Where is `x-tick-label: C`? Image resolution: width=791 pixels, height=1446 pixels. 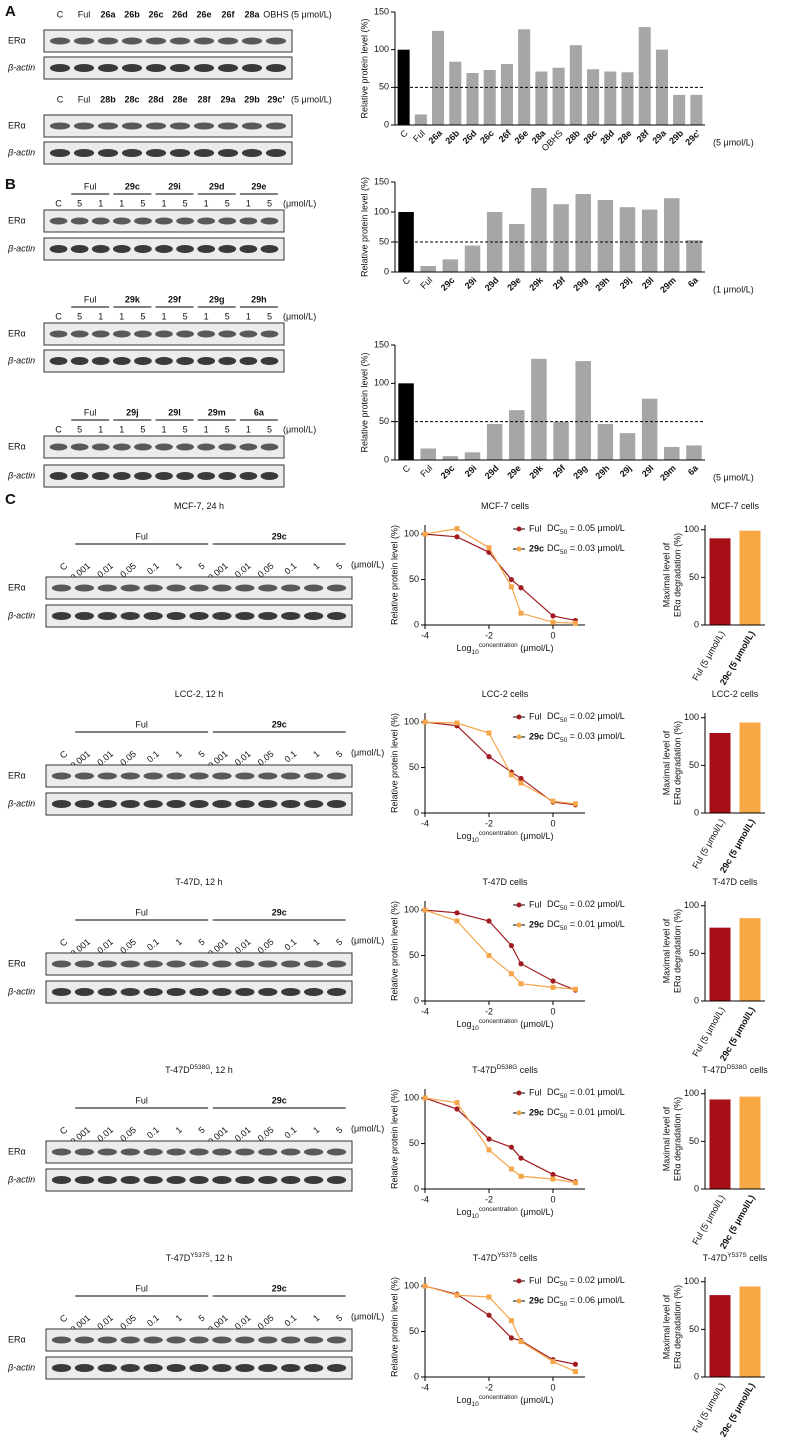
x-tick-label: C is located at coordinates (404, 134).